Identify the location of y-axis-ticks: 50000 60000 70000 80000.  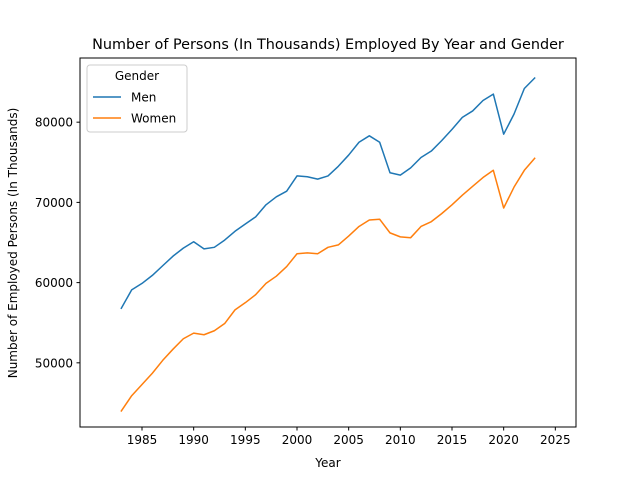
(57, 243).